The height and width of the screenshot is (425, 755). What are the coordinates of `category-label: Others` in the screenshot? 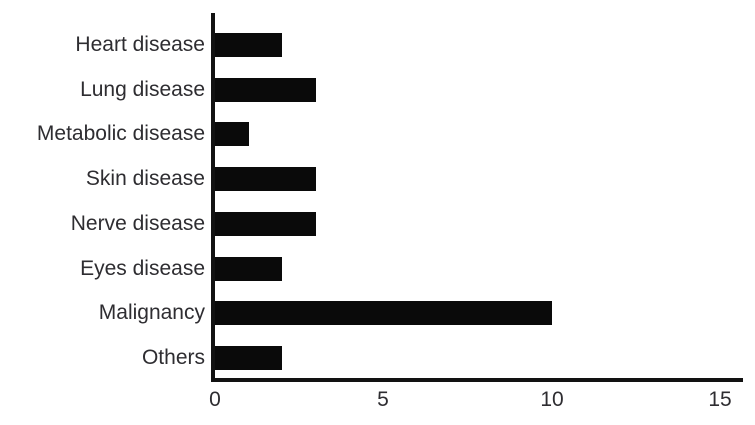 It's located at (173, 357).